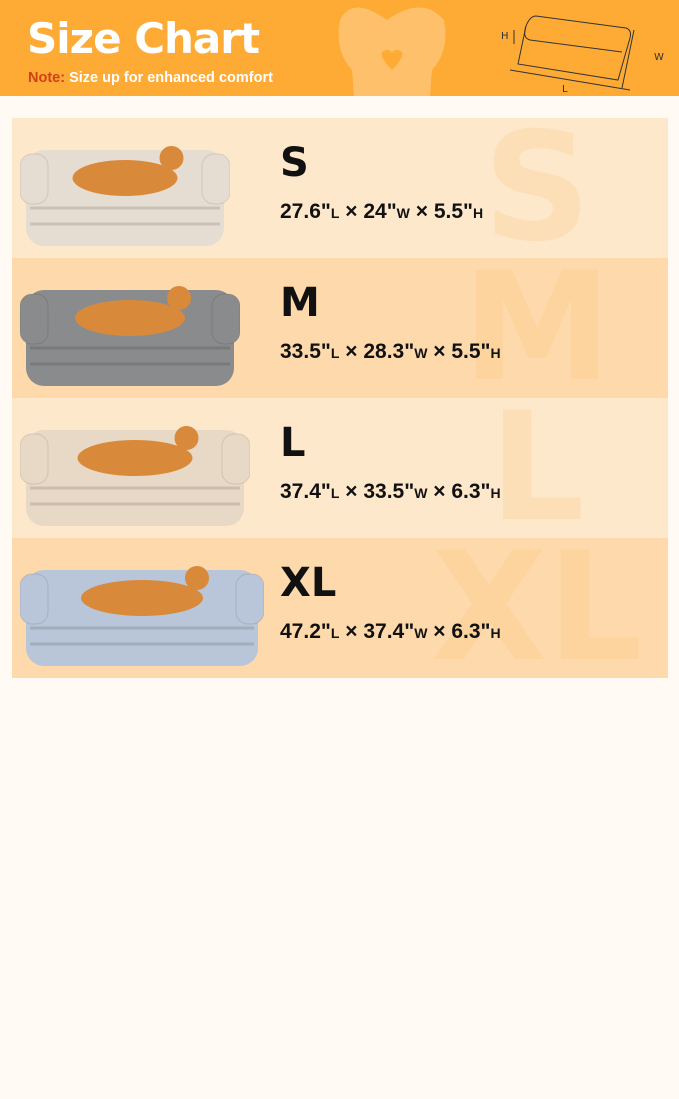  I want to click on size-dimensions: 33.5"L × 28.3"W × 5.5"H, so click(390, 352).